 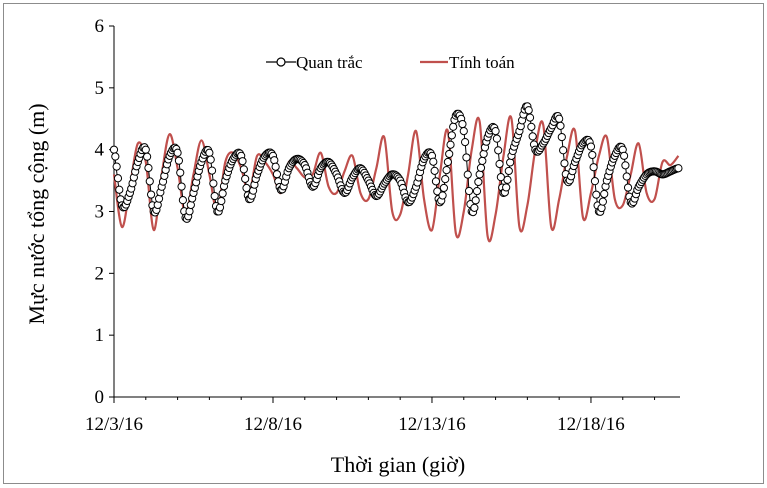 What do you see at coordinates (100, 150) in the screenshot?
I see `y-tick-label: 4` at bounding box center [100, 150].